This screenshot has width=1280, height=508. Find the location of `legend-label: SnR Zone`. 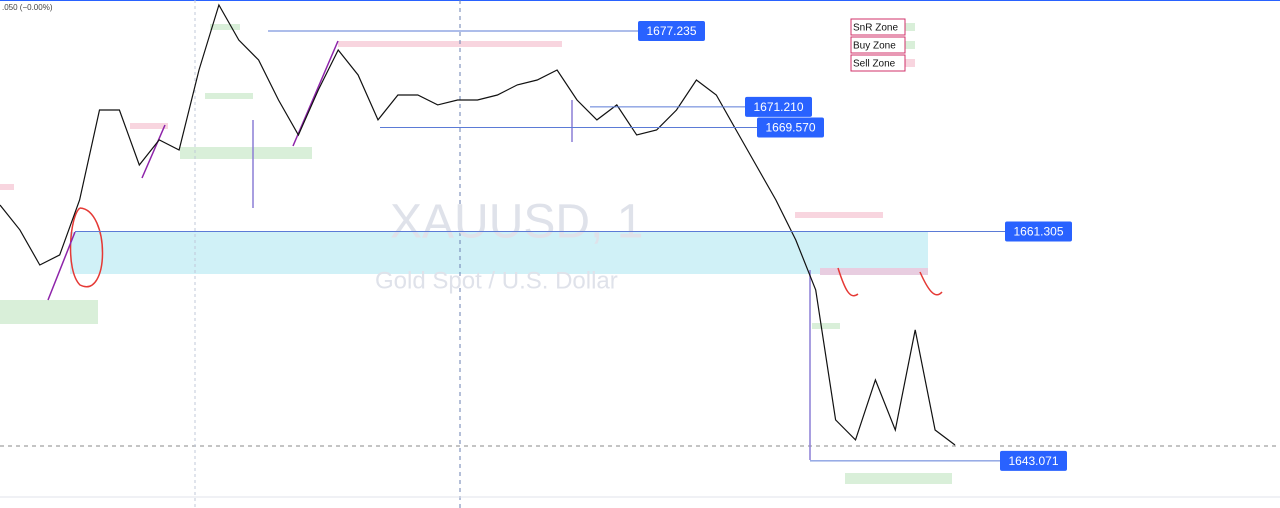

legend-label: SnR Zone is located at coordinates (875, 28).